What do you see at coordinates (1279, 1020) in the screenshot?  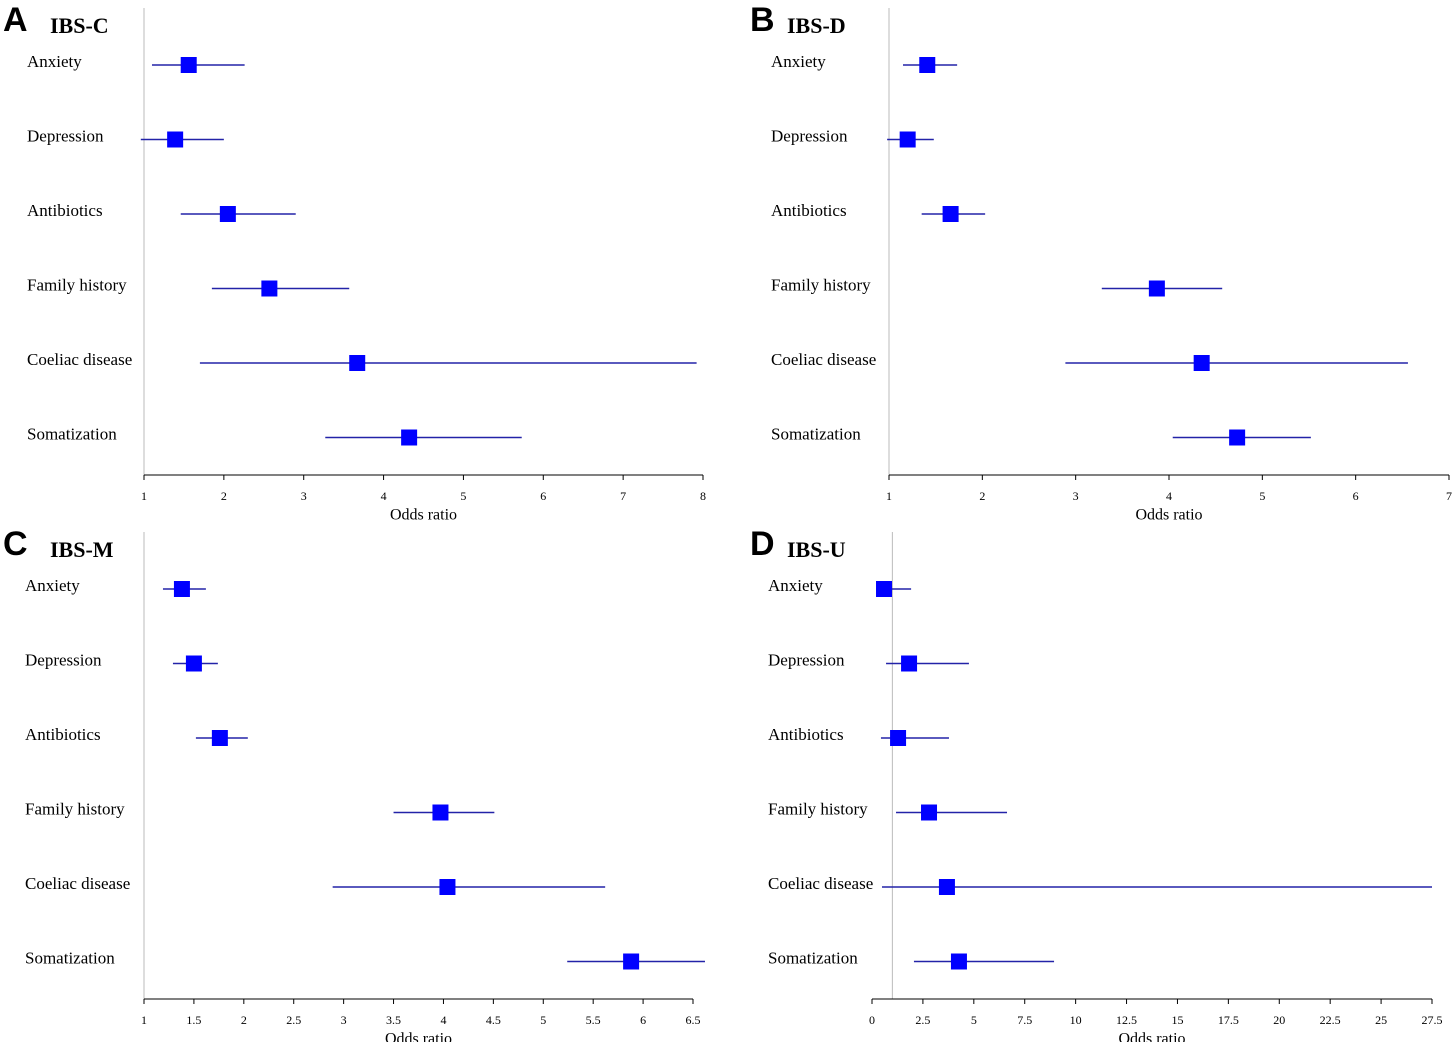 I see `x-tick-label: 20` at bounding box center [1279, 1020].